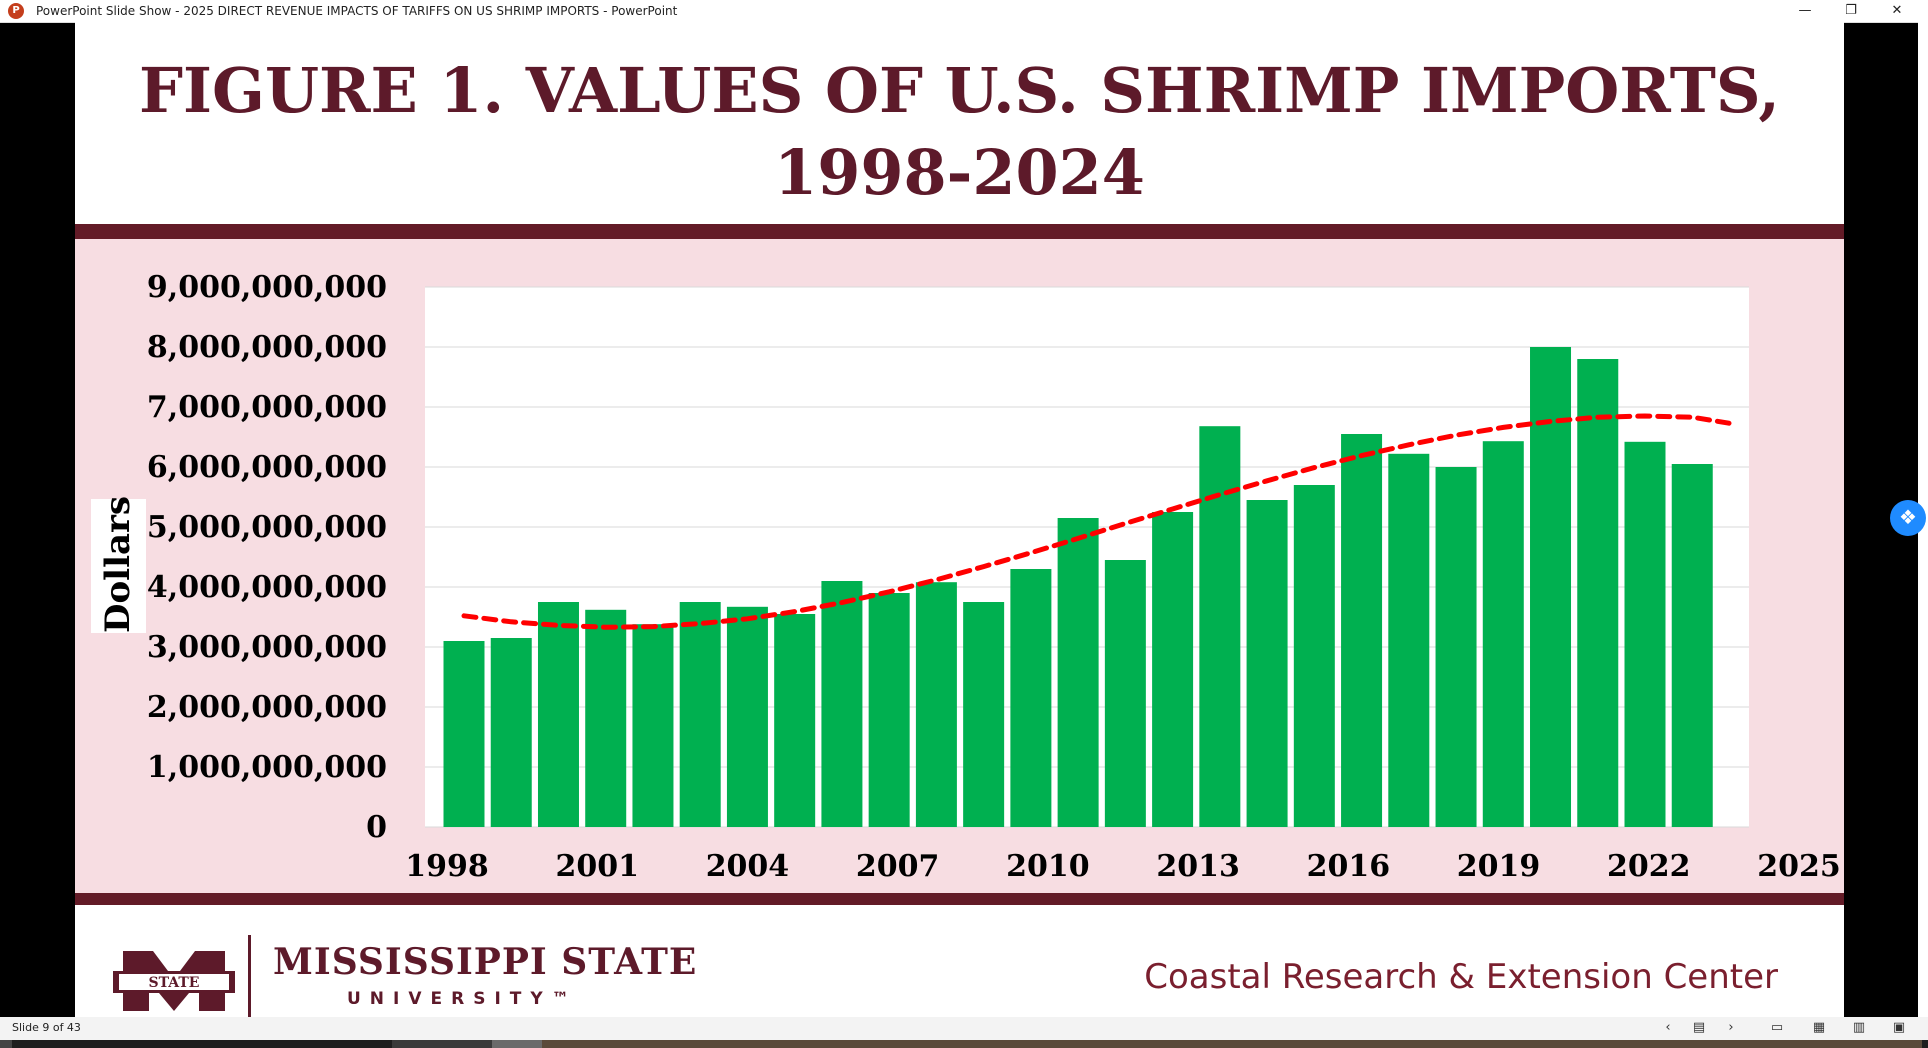 The image size is (1928, 1048). What do you see at coordinates (1125, 693) in the screenshot?
I see `bar-2012` at bounding box center [1125, 693].